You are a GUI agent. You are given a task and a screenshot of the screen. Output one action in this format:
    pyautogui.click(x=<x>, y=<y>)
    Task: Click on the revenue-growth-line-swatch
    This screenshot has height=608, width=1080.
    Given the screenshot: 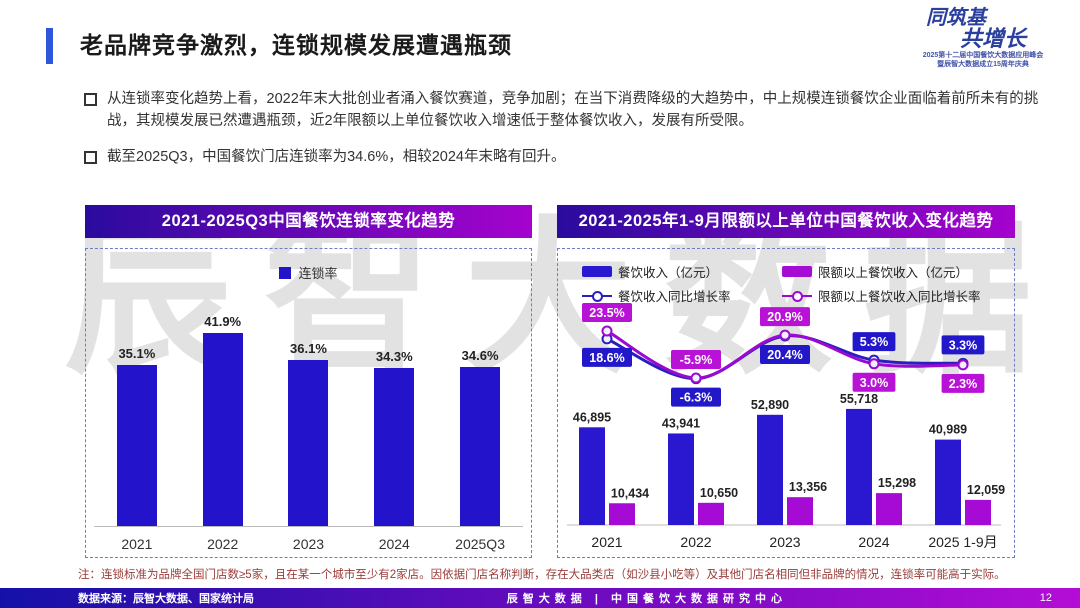 What is the action you would take?
    pyautogui.click(x=597, y=296)
    